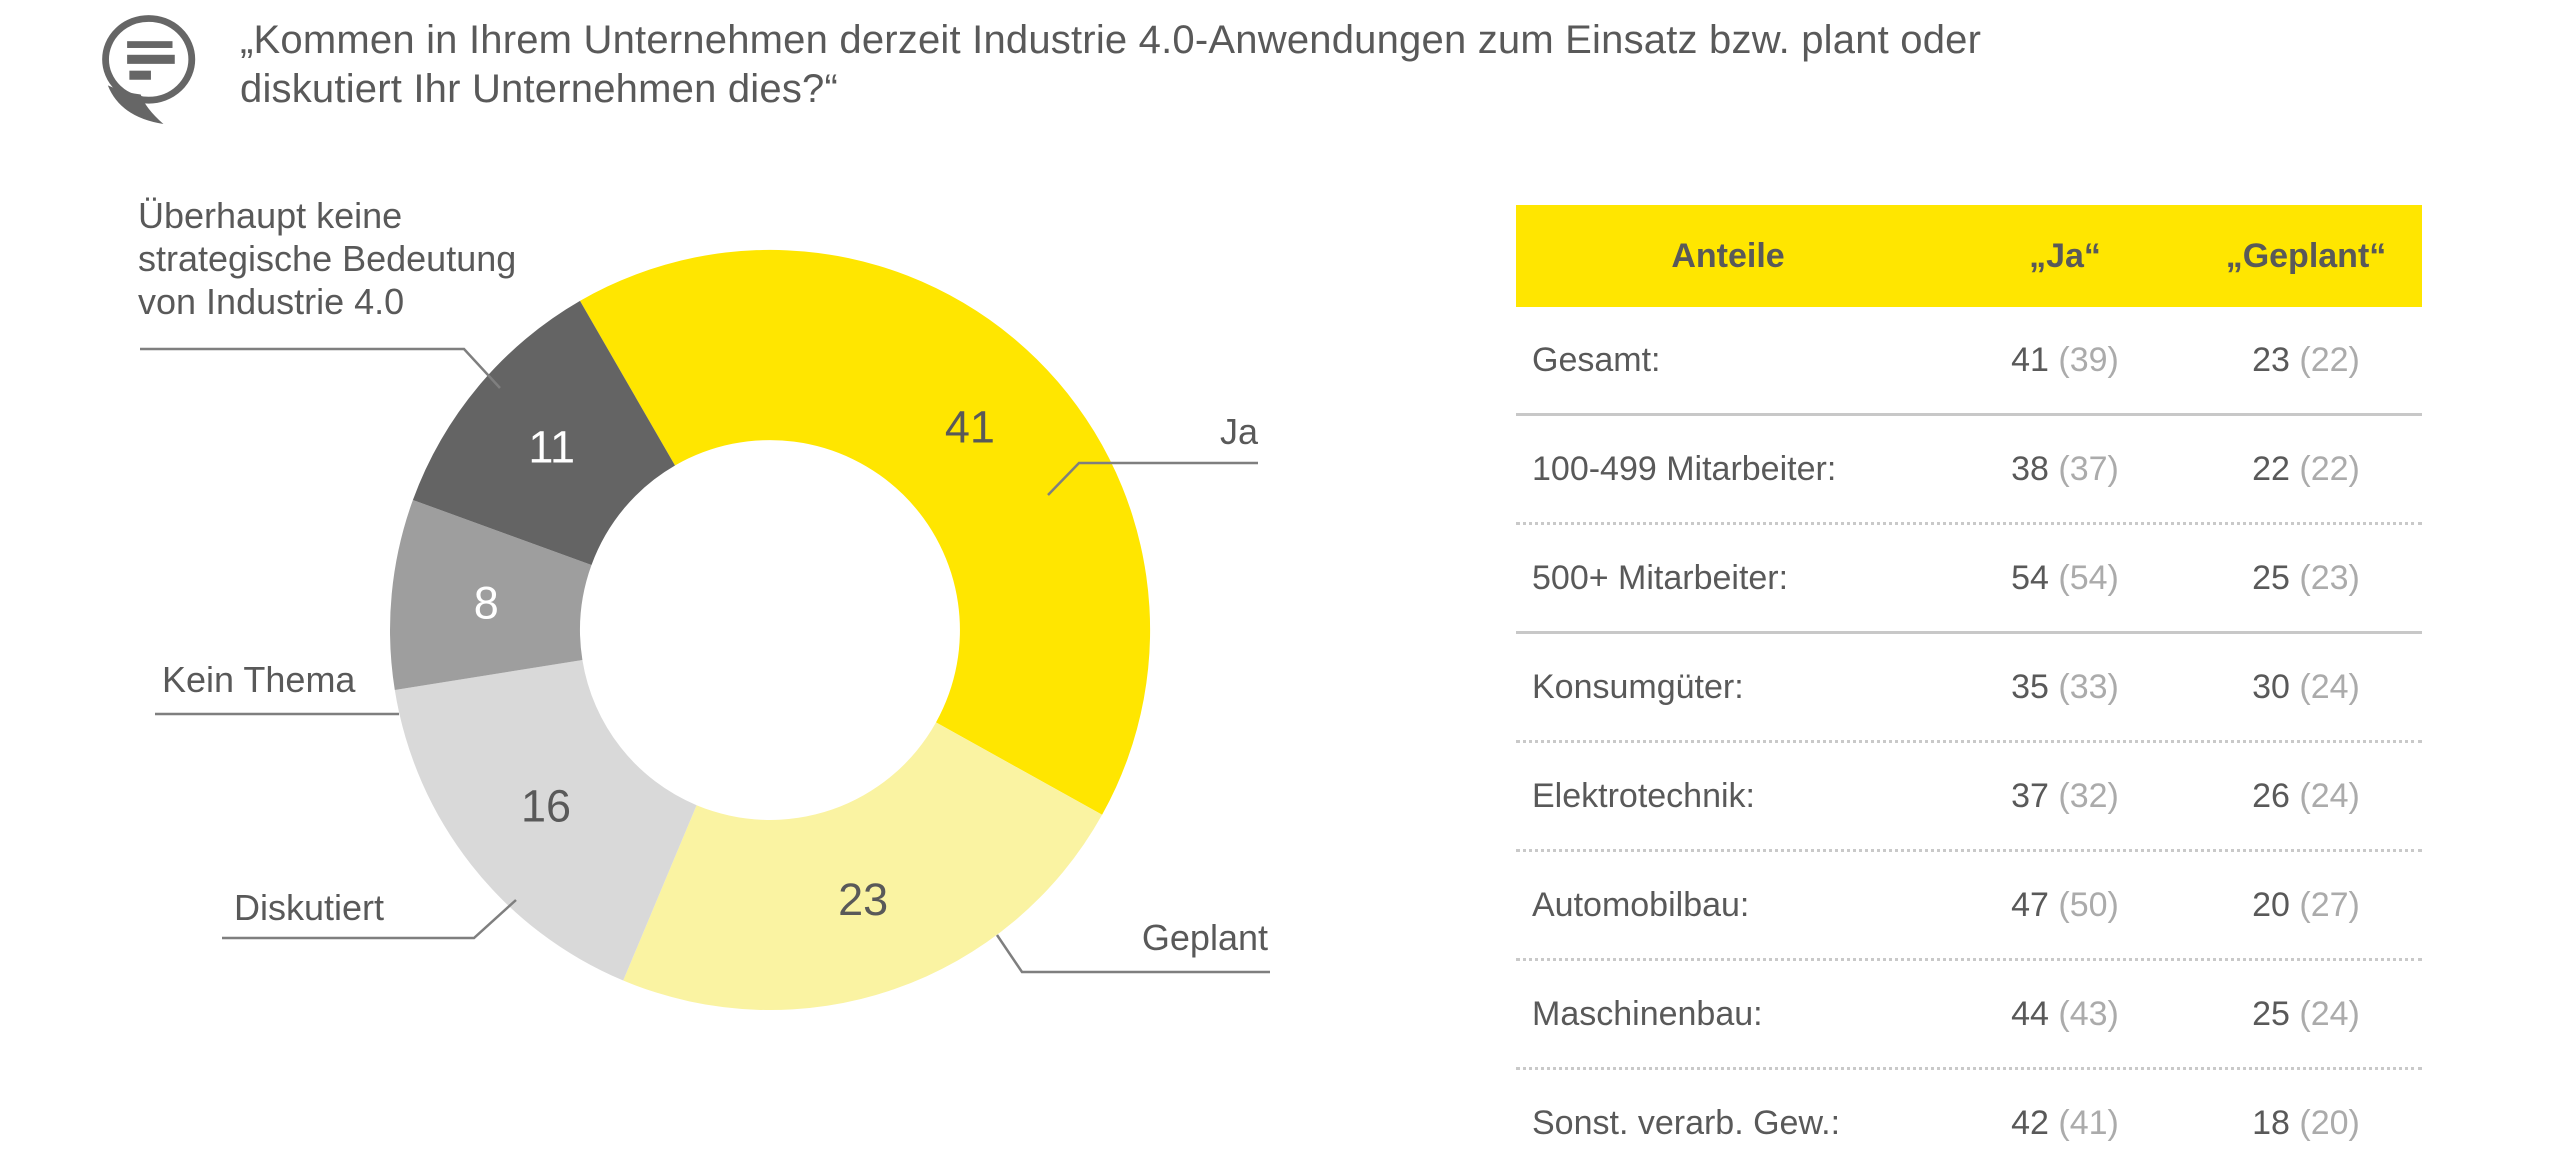 This screenshot has width=2560, height=1165. Describe the element at coordinates (2030, 1013) in the screenshot. I see `value-current: 44` at that location.